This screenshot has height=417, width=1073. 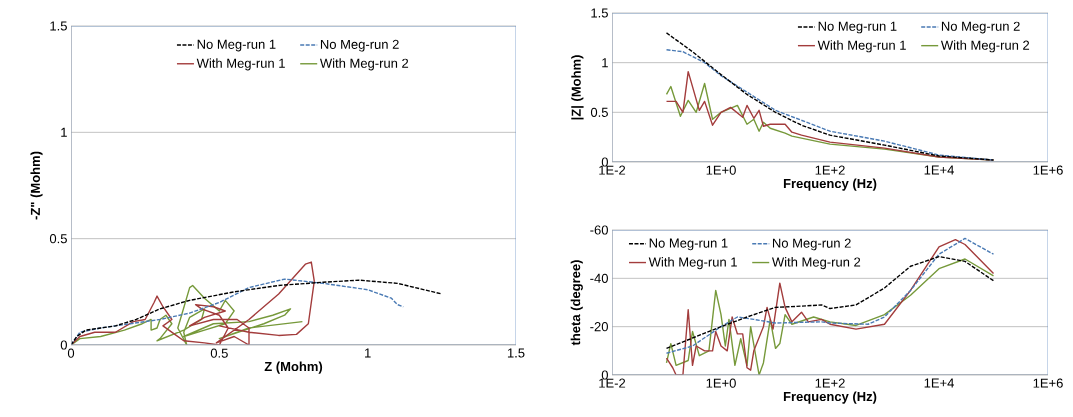 What do you see at coordinates (576, 303) in the screenshot?
I see `y-axis-title: theta (degree)` at bounding box center [576, 303].